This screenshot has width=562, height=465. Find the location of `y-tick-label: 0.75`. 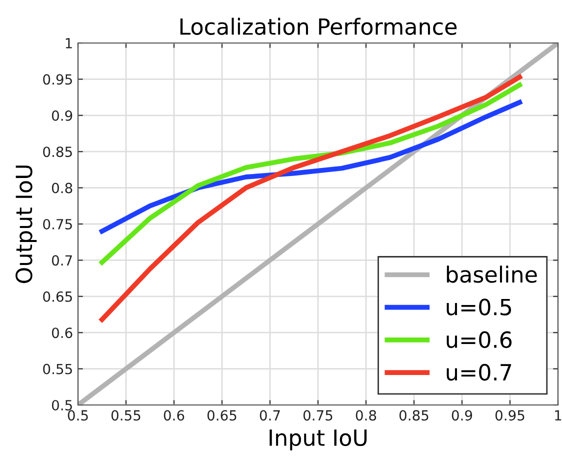

y-tick-label: 0.75 is located at coordinates (57, 224).